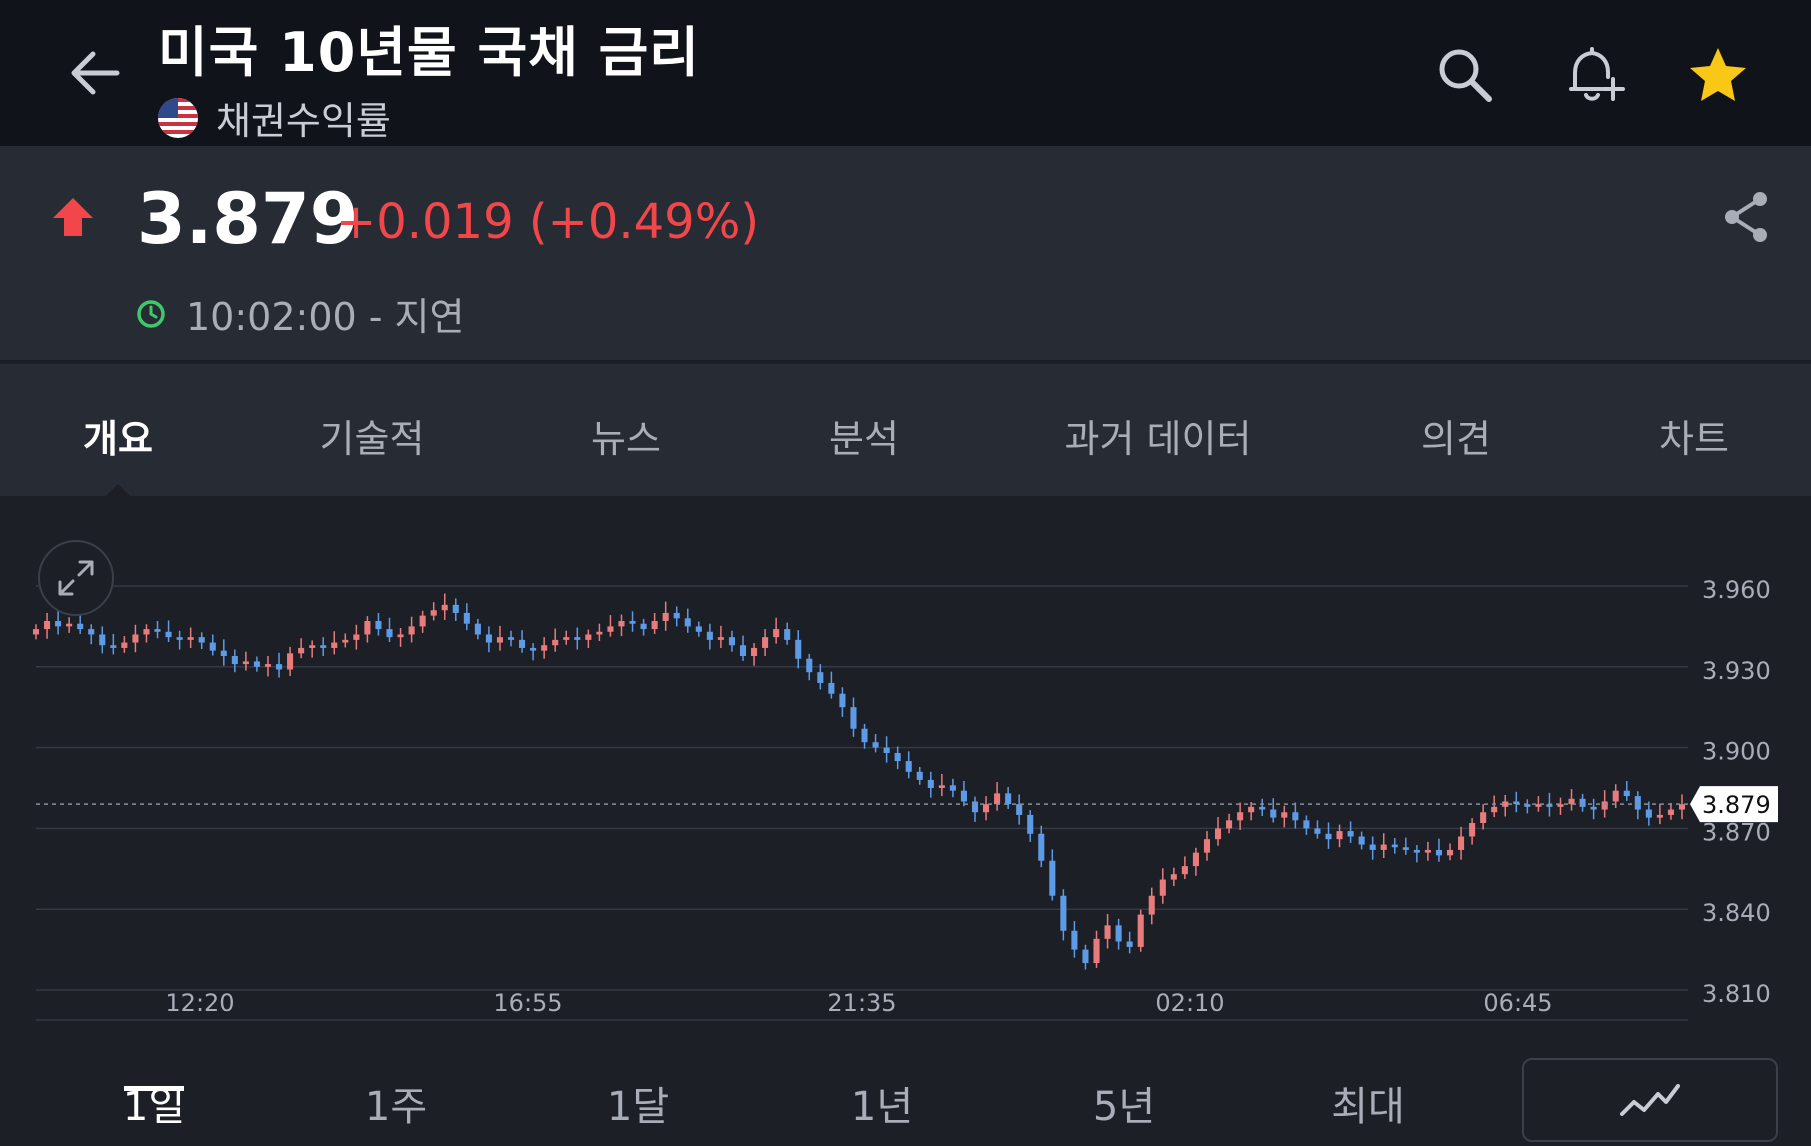  What do you see at coordinates (372, 439) in the screenshot?
I see `tab-technical: 기술적` at bounding box center [372, 439].